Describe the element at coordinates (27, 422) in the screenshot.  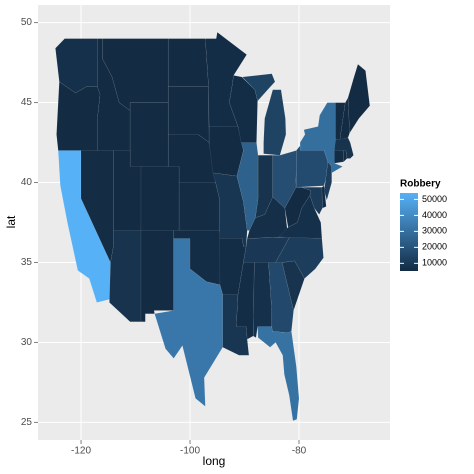
I see `y-tick-label: 25` at that location.